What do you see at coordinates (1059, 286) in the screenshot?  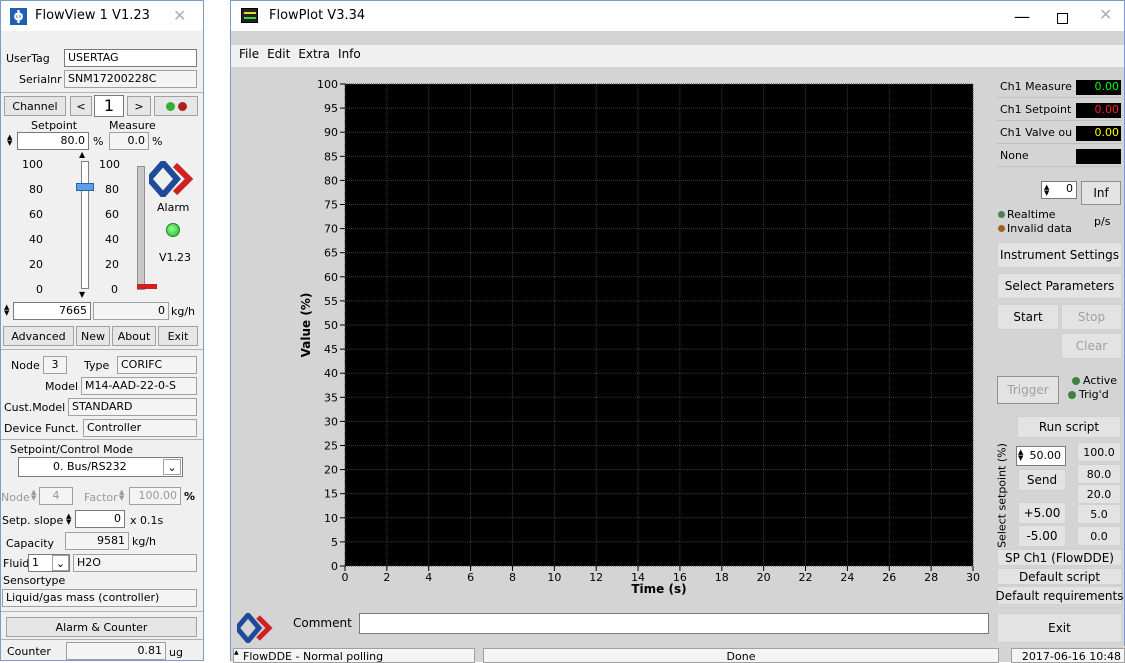 I see `select-parameters-button: Select Parameters` at bounding box center [1059, 286].